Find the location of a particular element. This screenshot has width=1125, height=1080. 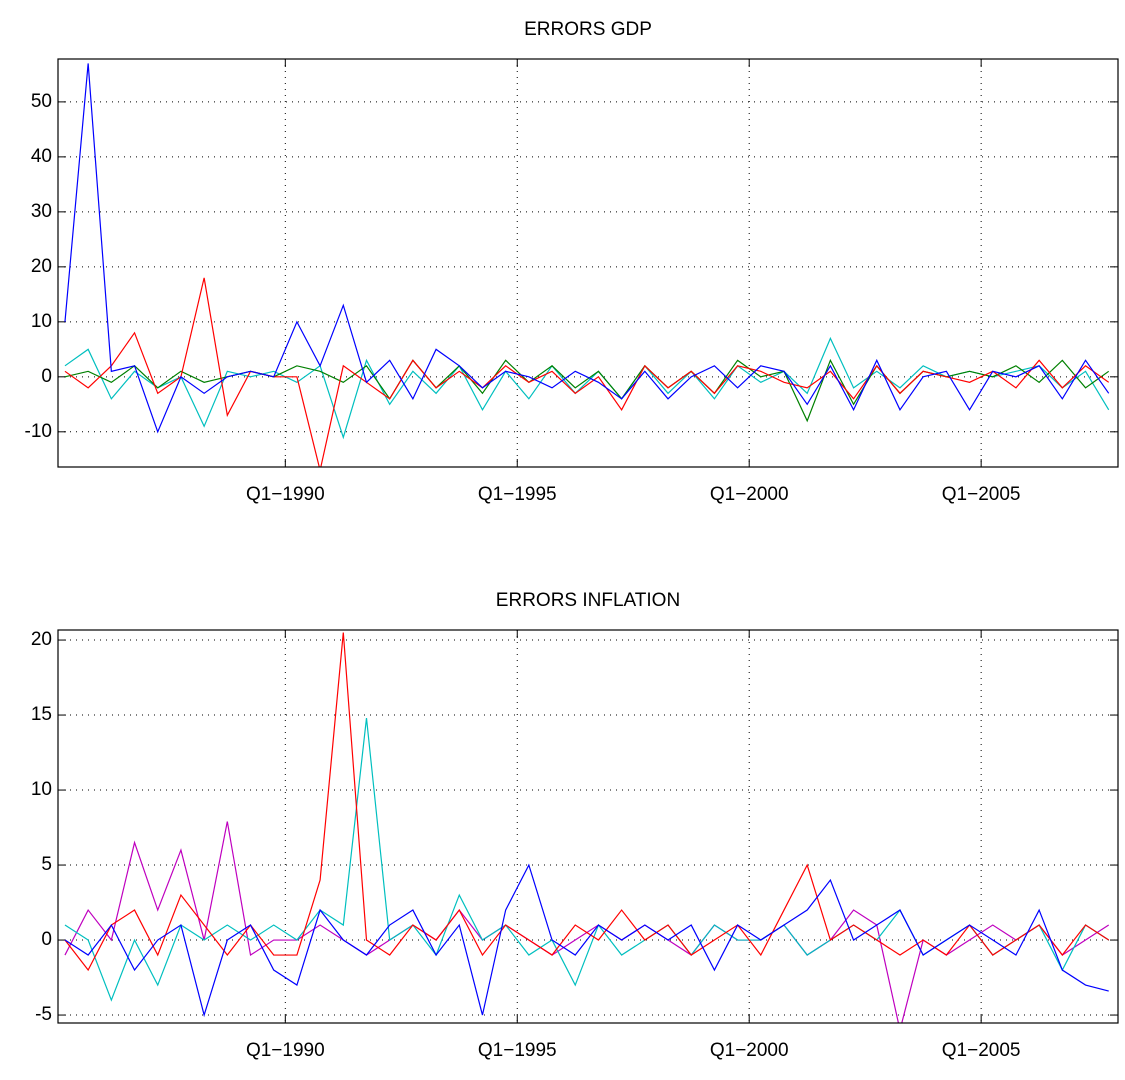

y-tick-label: 40 is located at coordinates (41, 156).